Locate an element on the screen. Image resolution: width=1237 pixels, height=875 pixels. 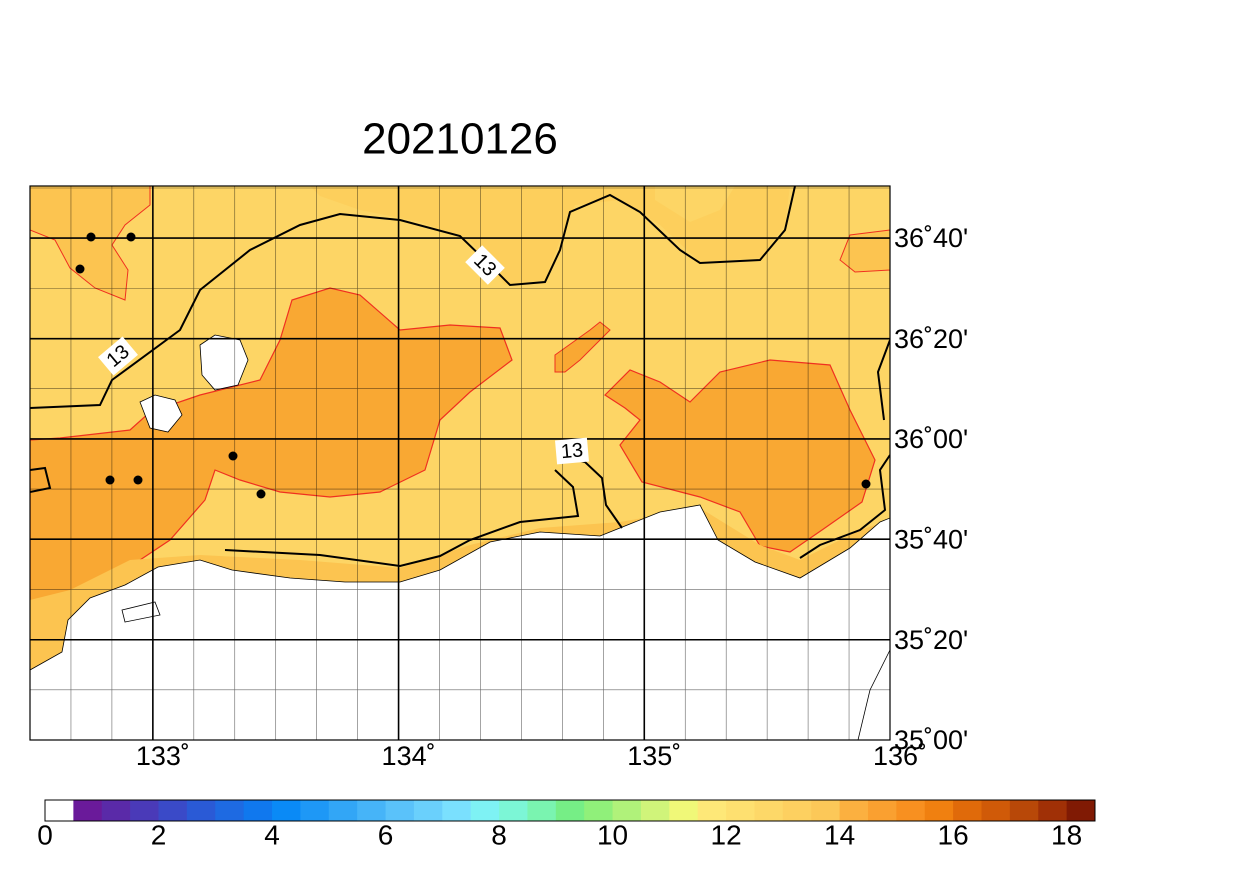
colorbar-tick-label: 16 is located at coordinates (953, 834).